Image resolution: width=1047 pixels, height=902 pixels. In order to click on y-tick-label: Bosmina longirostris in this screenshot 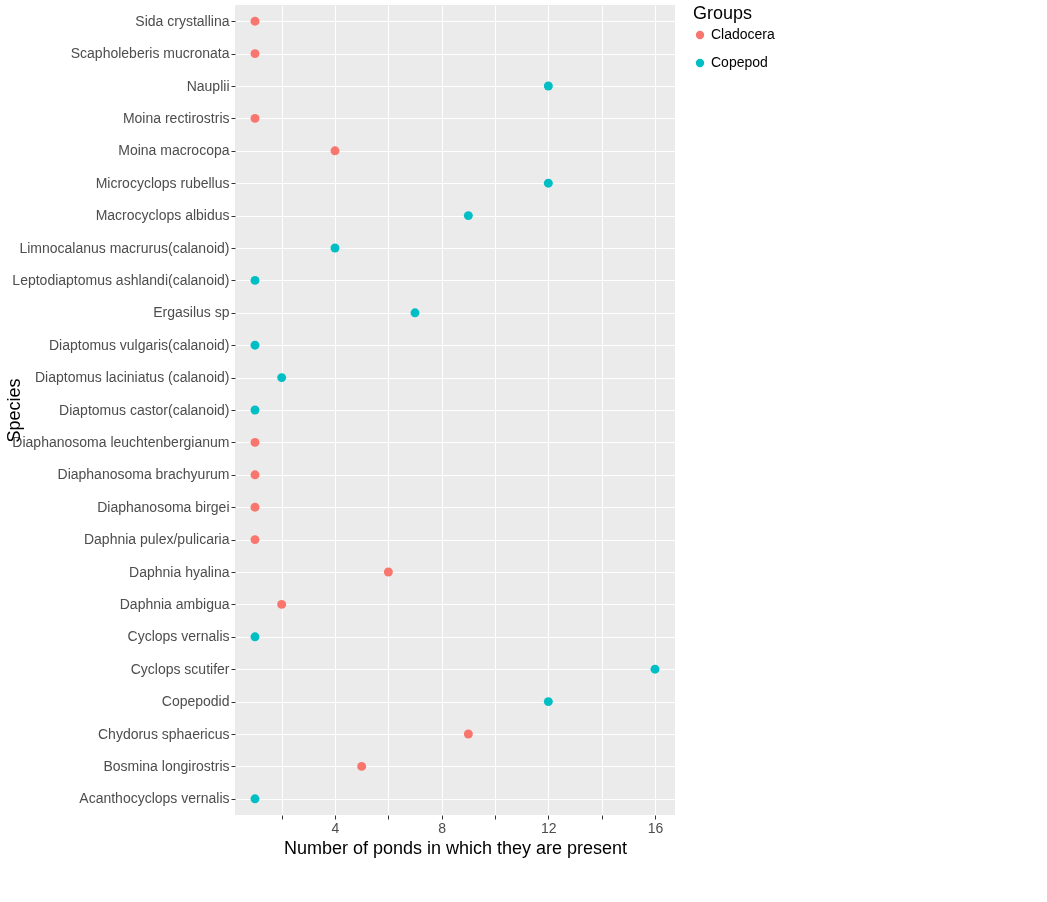, I will do `click(166, 765)`.